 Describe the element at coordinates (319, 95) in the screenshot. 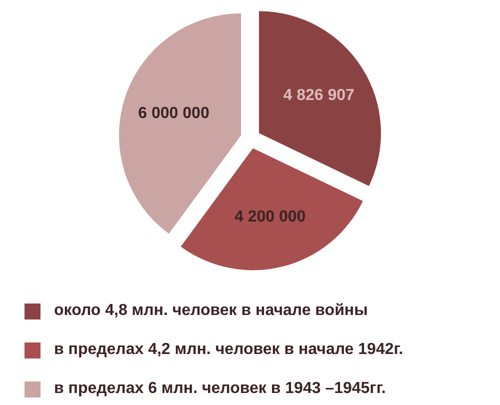

I see `data-label: 4 826 907` at that location.